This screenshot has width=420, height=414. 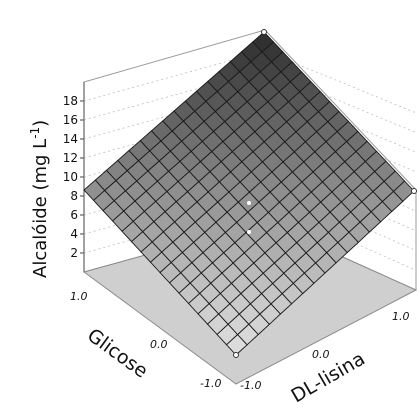 I want to click on z-tick-label: 10, so click(x=70, y=177).